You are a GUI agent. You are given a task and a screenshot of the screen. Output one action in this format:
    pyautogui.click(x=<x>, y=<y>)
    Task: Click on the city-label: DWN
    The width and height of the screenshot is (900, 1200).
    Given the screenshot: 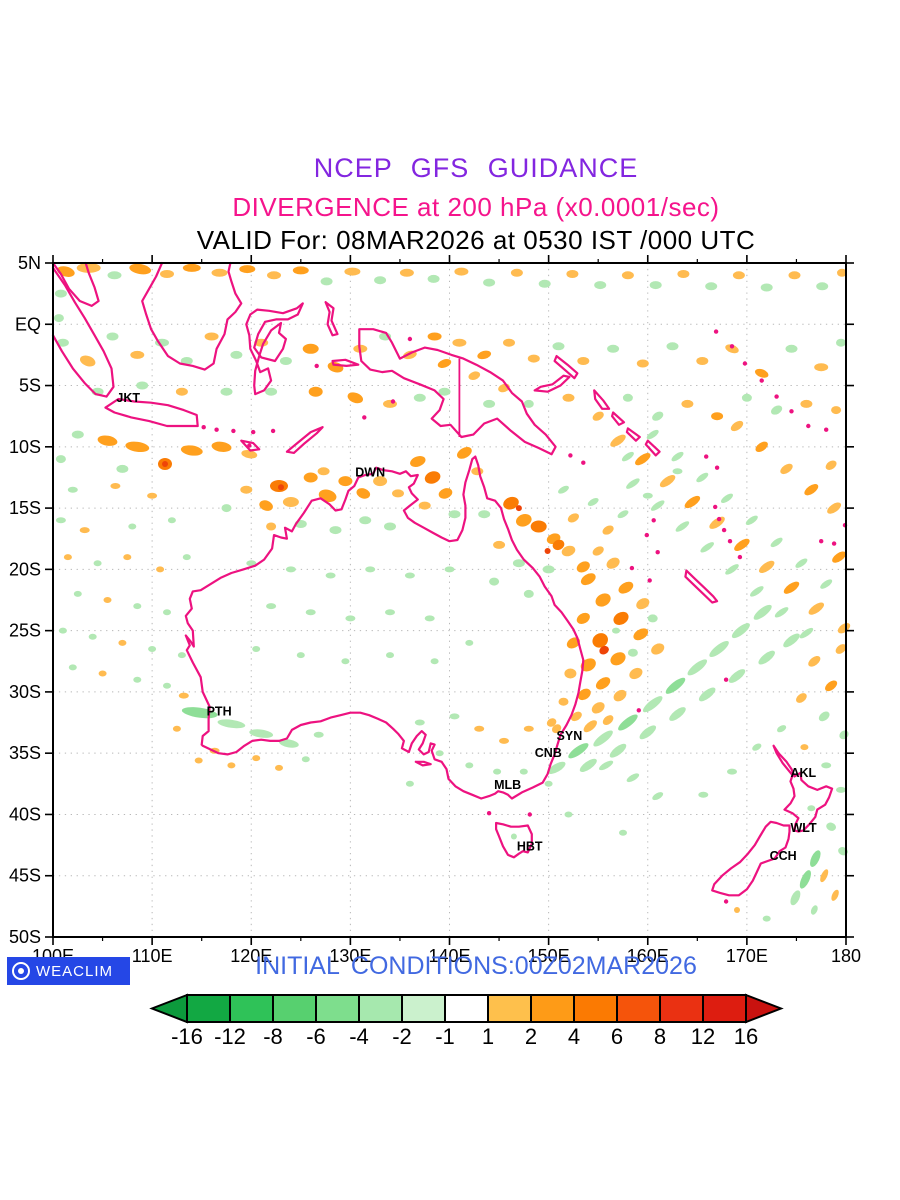 What is the action you would take?
    pyautogui.click(x=370, y=473)
    